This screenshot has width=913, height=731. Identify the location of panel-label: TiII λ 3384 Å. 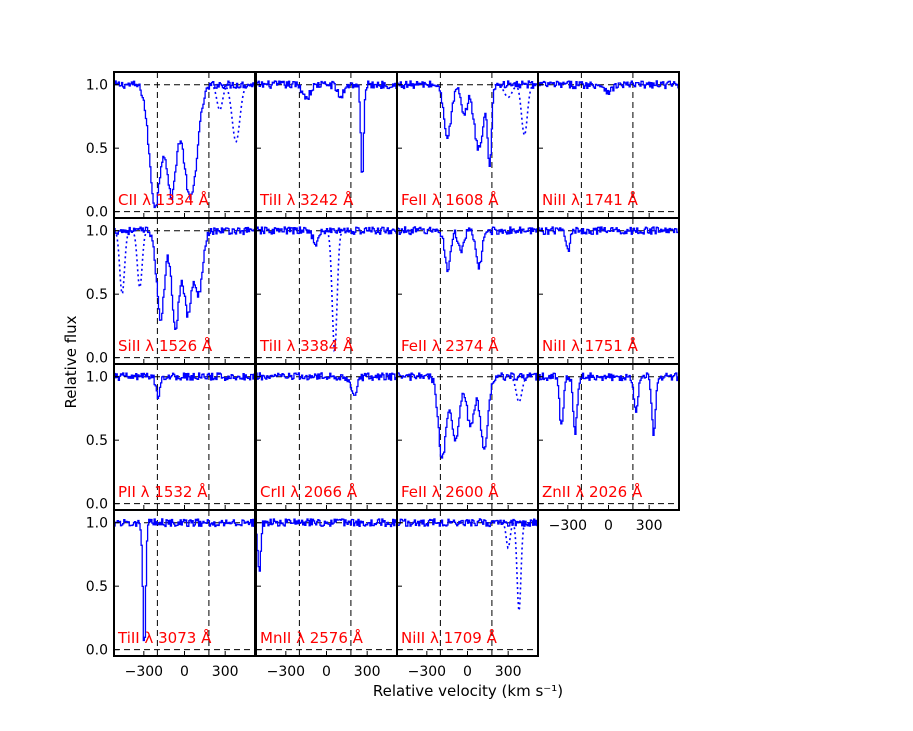
(306, 345).